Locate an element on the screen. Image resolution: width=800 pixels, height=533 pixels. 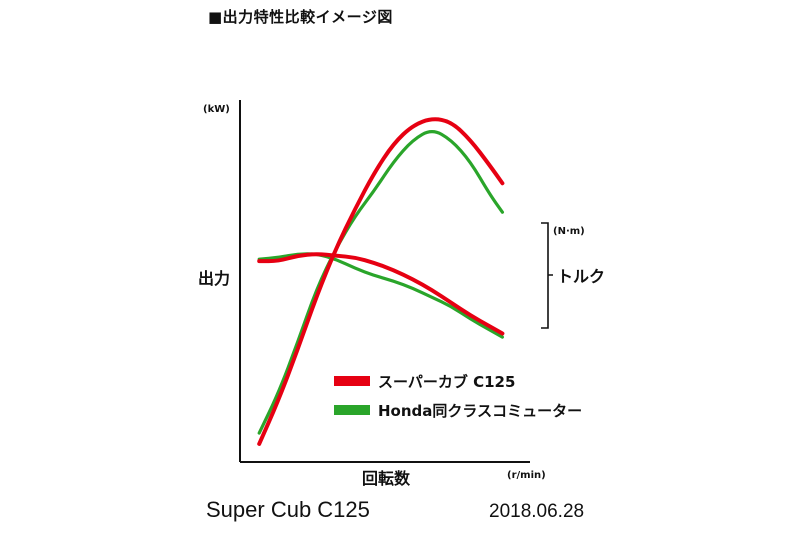
y-axis-label: 出力 is located at coordinates (214, 278).